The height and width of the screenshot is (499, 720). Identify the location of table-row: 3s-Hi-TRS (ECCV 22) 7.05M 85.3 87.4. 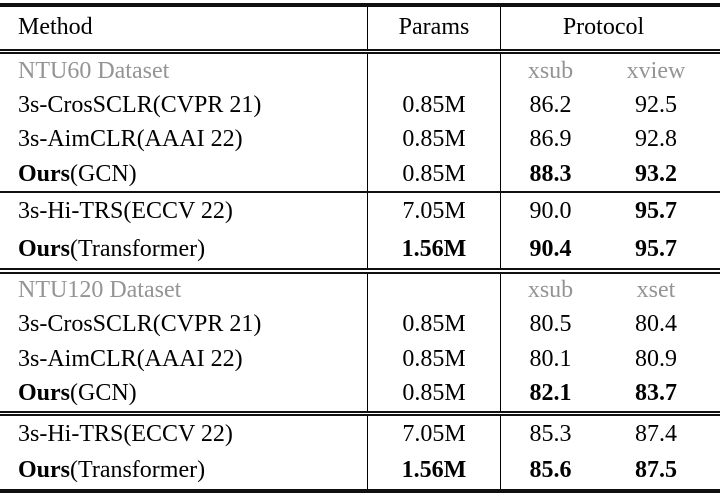
(360, 434).